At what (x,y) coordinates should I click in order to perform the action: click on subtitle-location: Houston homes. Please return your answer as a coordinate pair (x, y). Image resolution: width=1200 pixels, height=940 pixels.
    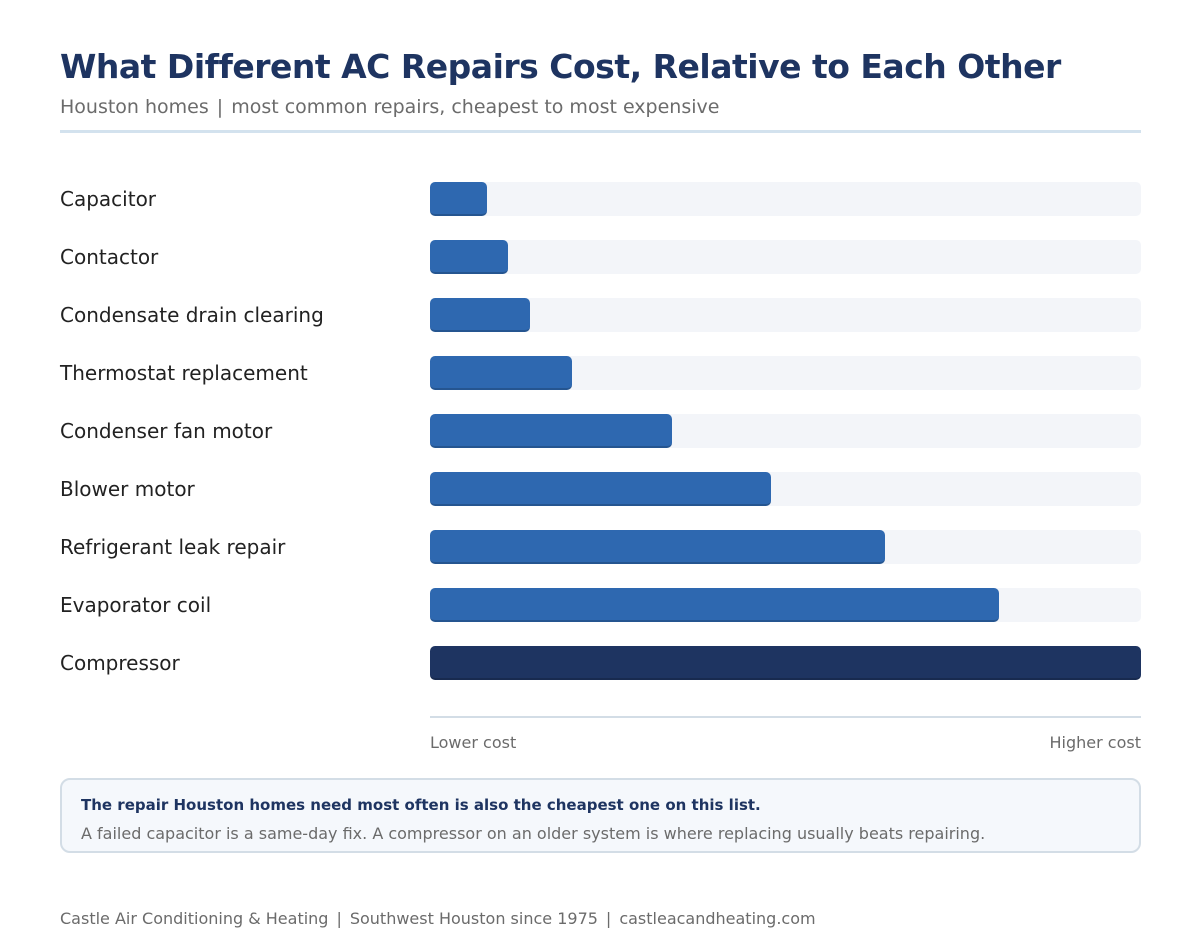
    Looking at the image, I should click on (134, 107).